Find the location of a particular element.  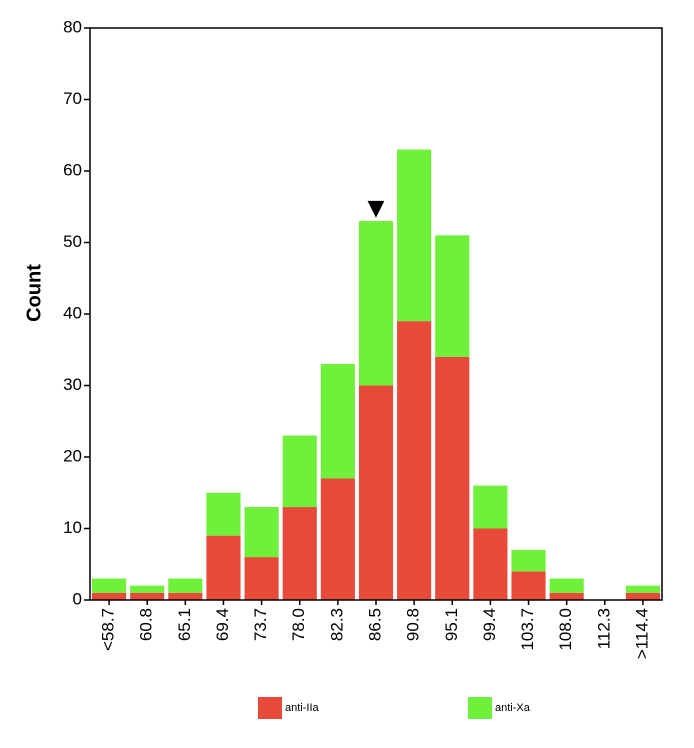

y-tick-label: 60 is located at coordinates (72, 169).